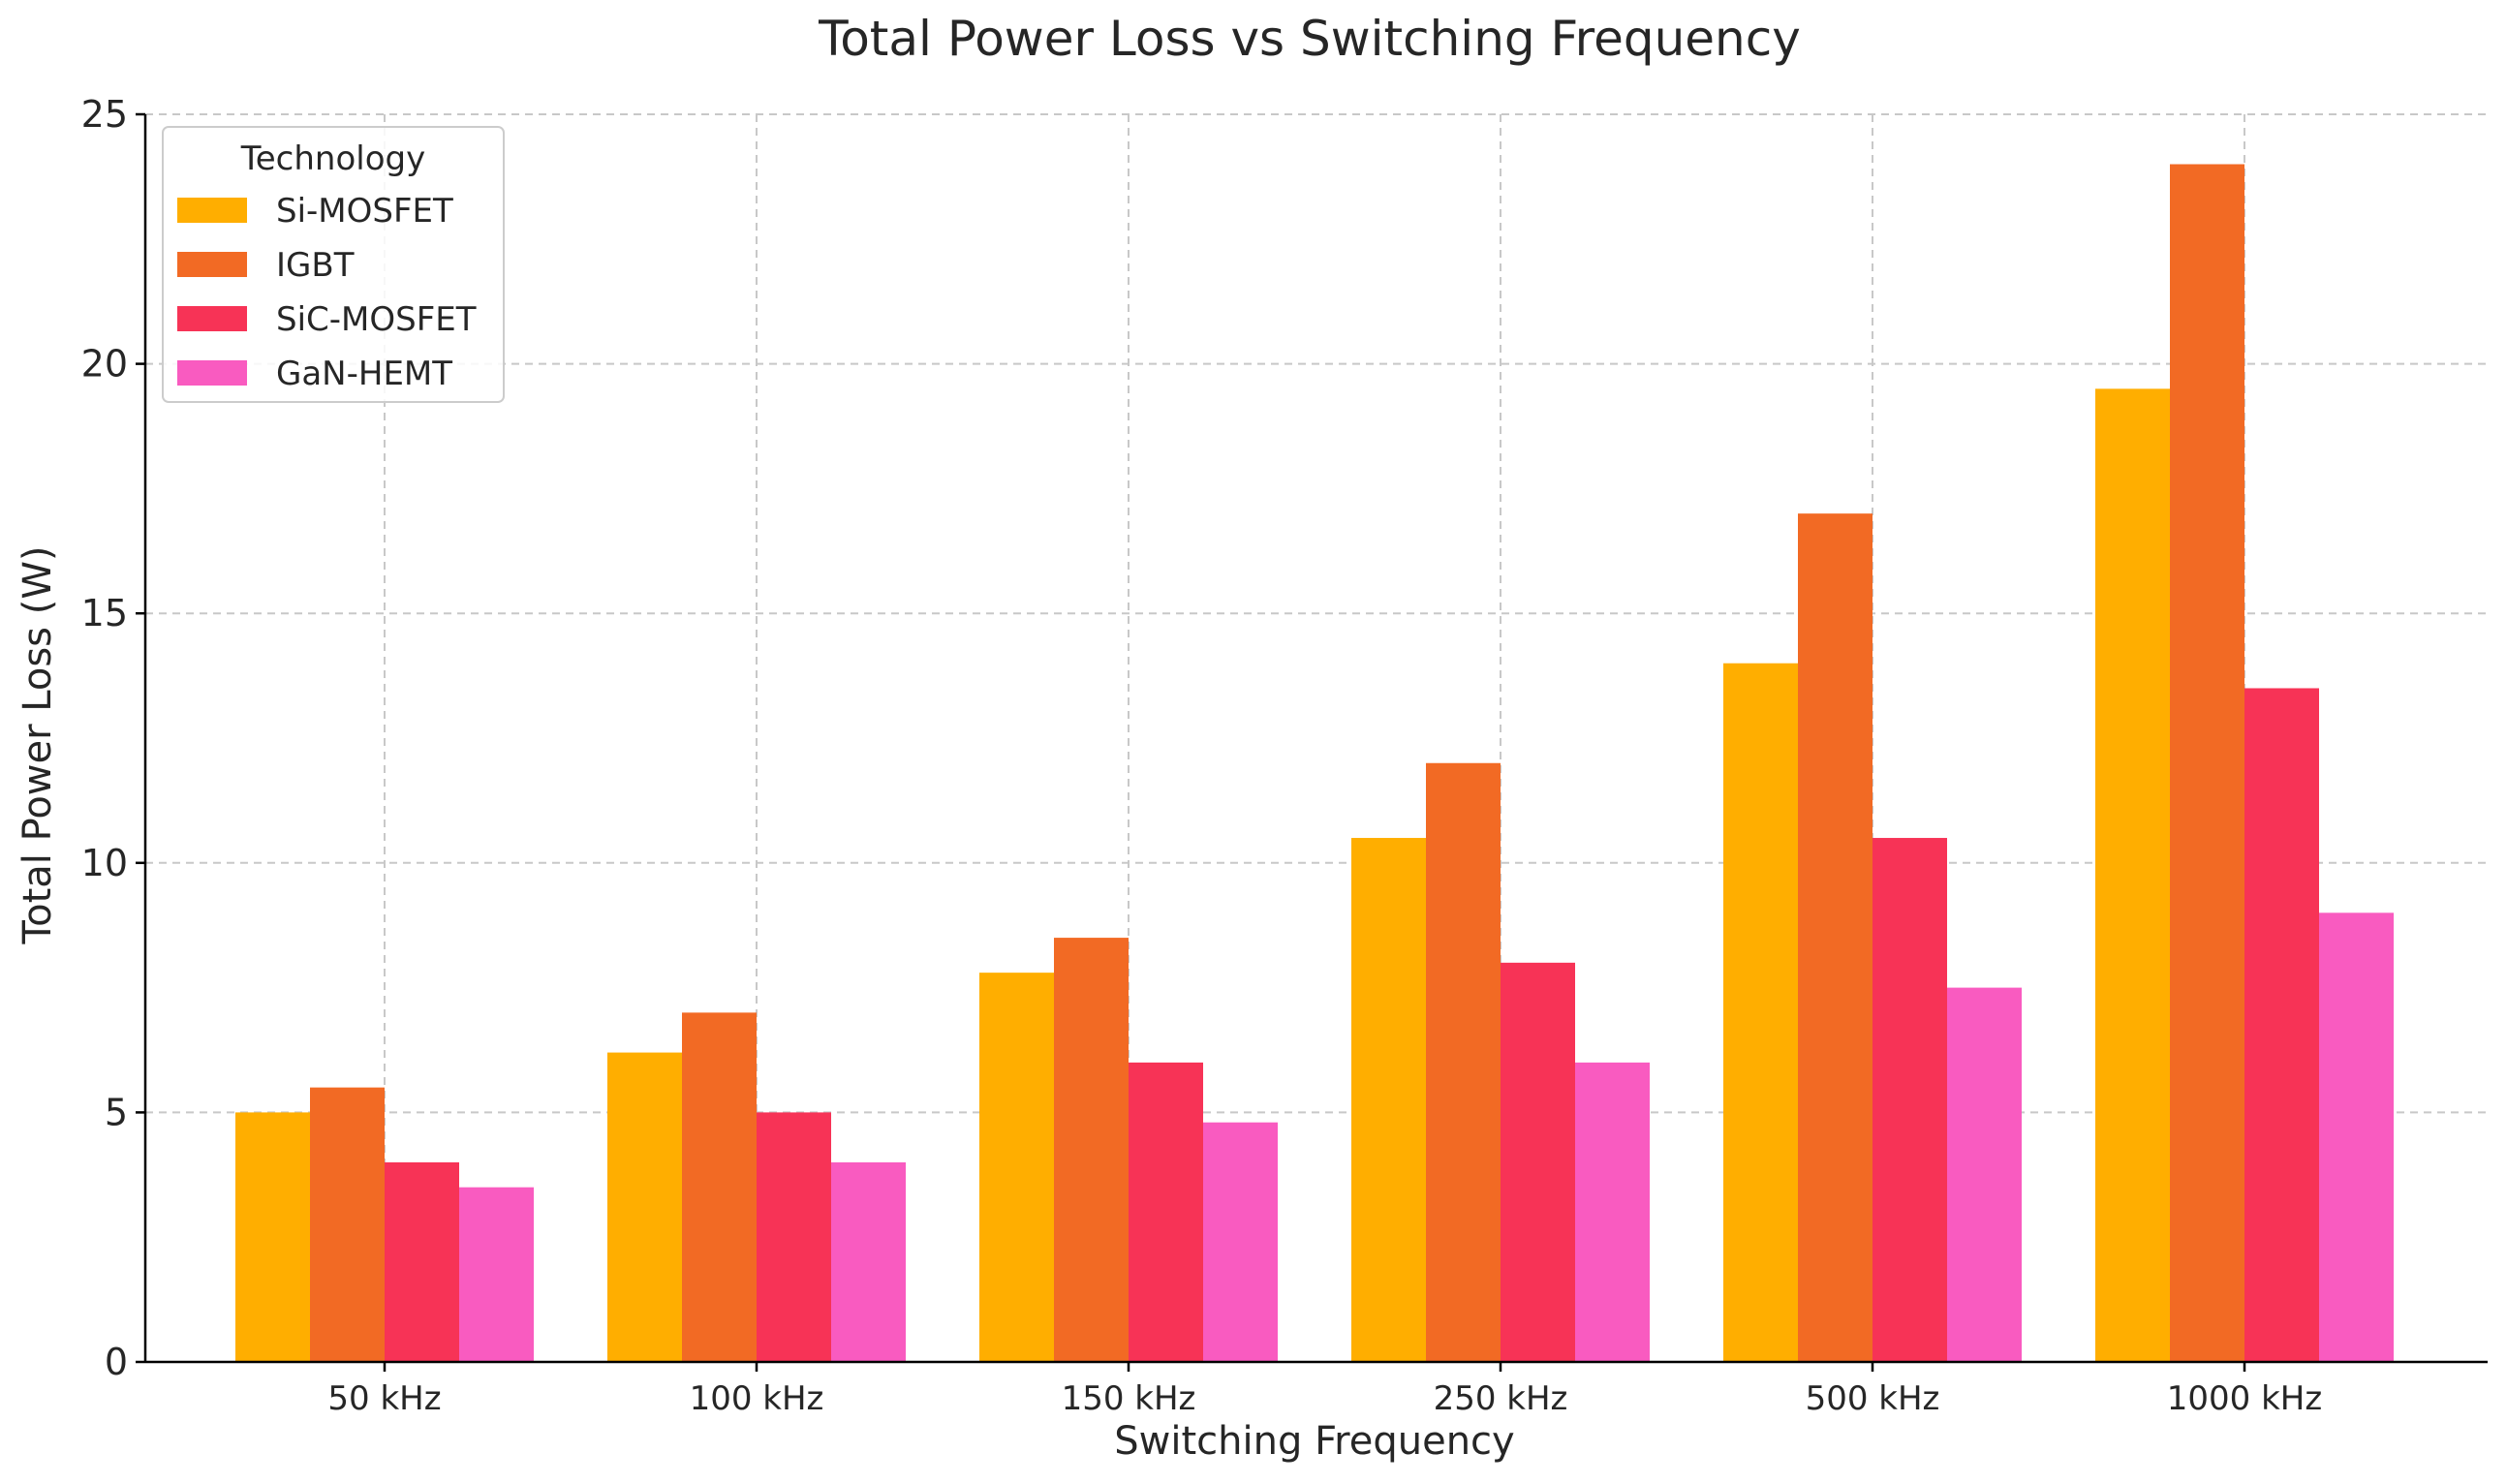  What do you see at coordinates (2132, 875) in the screenshot?
I see `bar-si-mosfet-1000khz` at bounding box center [2132, 875].